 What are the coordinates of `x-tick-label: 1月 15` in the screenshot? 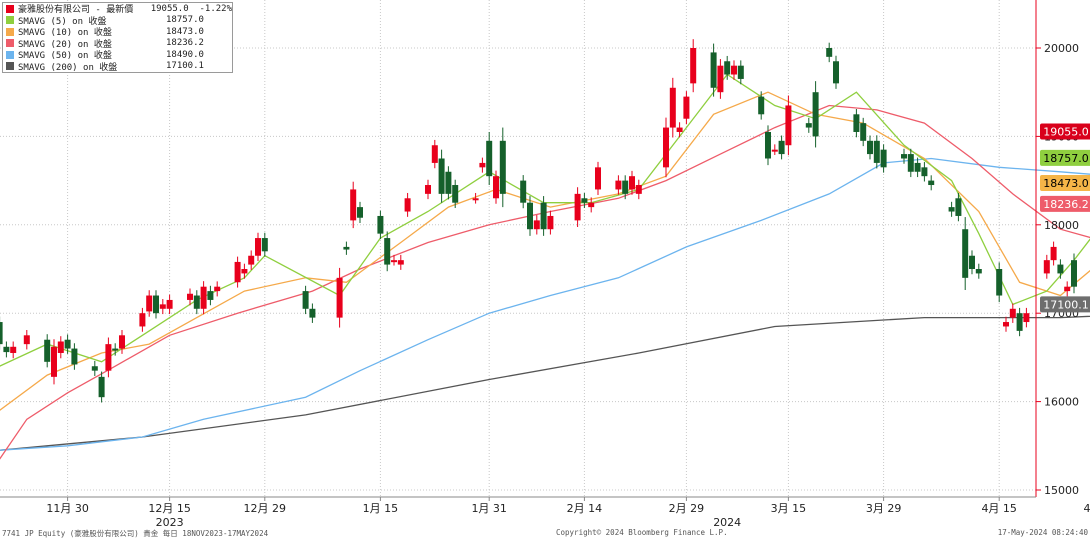 It's located at (381, 508).